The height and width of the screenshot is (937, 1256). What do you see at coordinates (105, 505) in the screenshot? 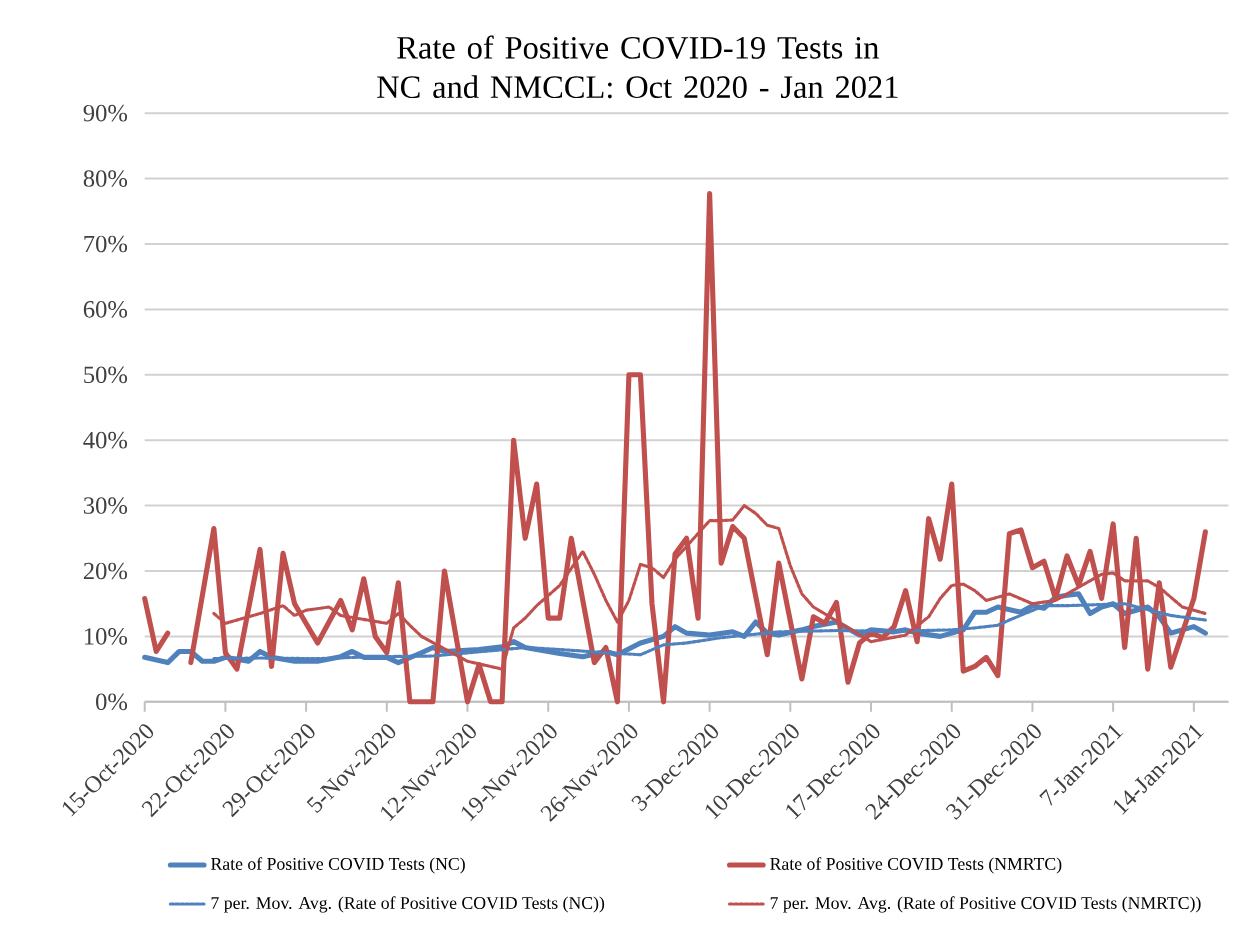
I see `y-tick-label: 30%` at bounding box center [105, 505].